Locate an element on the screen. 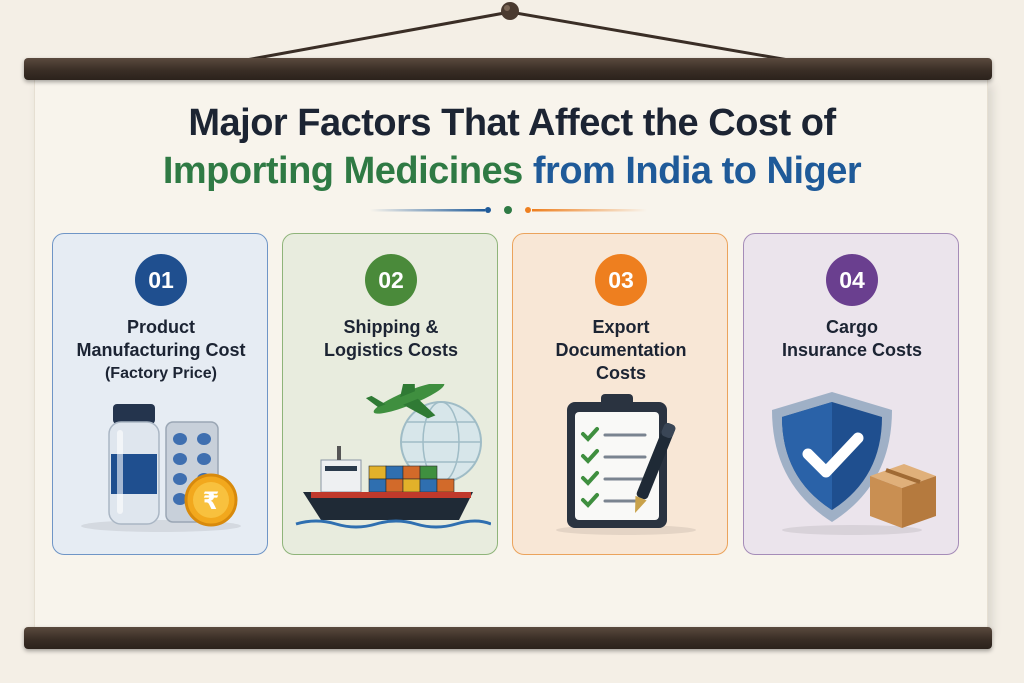 This screenshot has width=1024, height=683. card-title: Export Documentation Costs is located at coordinates (621, 350).